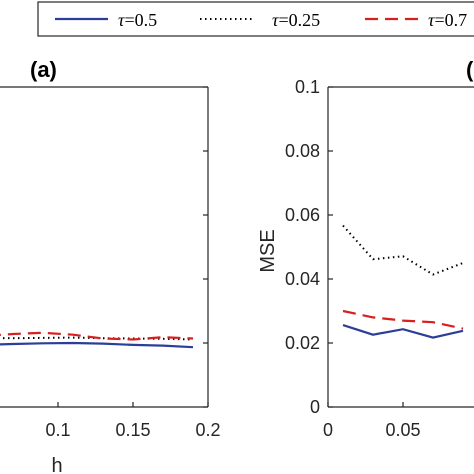 The height and width of the screenshot is (474, 474). What do you see at coordinates (296, 20) in the screenshot?
I see `legend-label-t025: τ=0.25` at bounding box center [296, 20].